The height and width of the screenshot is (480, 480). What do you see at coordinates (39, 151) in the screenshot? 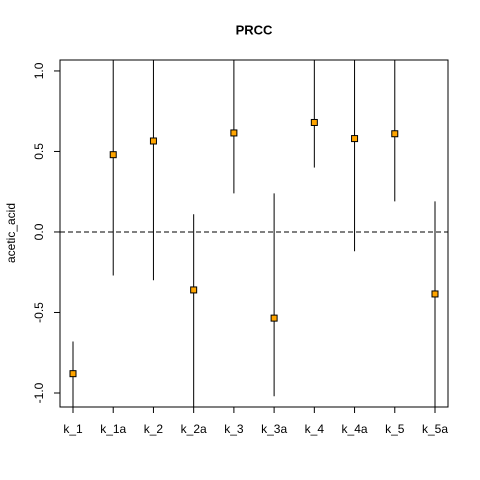
I see `y-tick-label: 0.5` at bounding box center [39, 151].